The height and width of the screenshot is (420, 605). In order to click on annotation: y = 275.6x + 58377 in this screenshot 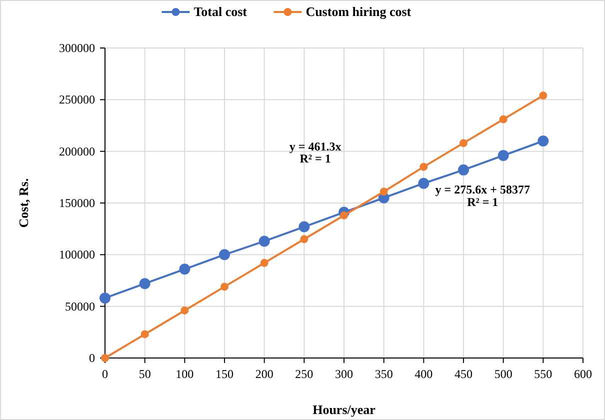, I will do `click(482, 189)`.